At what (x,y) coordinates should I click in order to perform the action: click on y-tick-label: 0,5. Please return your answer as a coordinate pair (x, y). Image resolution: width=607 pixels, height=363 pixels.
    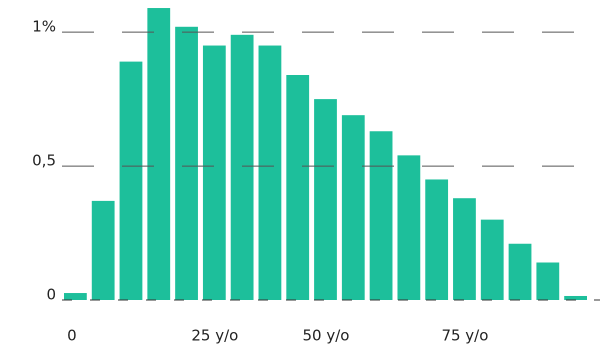
    Looking at the image, I should click on (44, 161).